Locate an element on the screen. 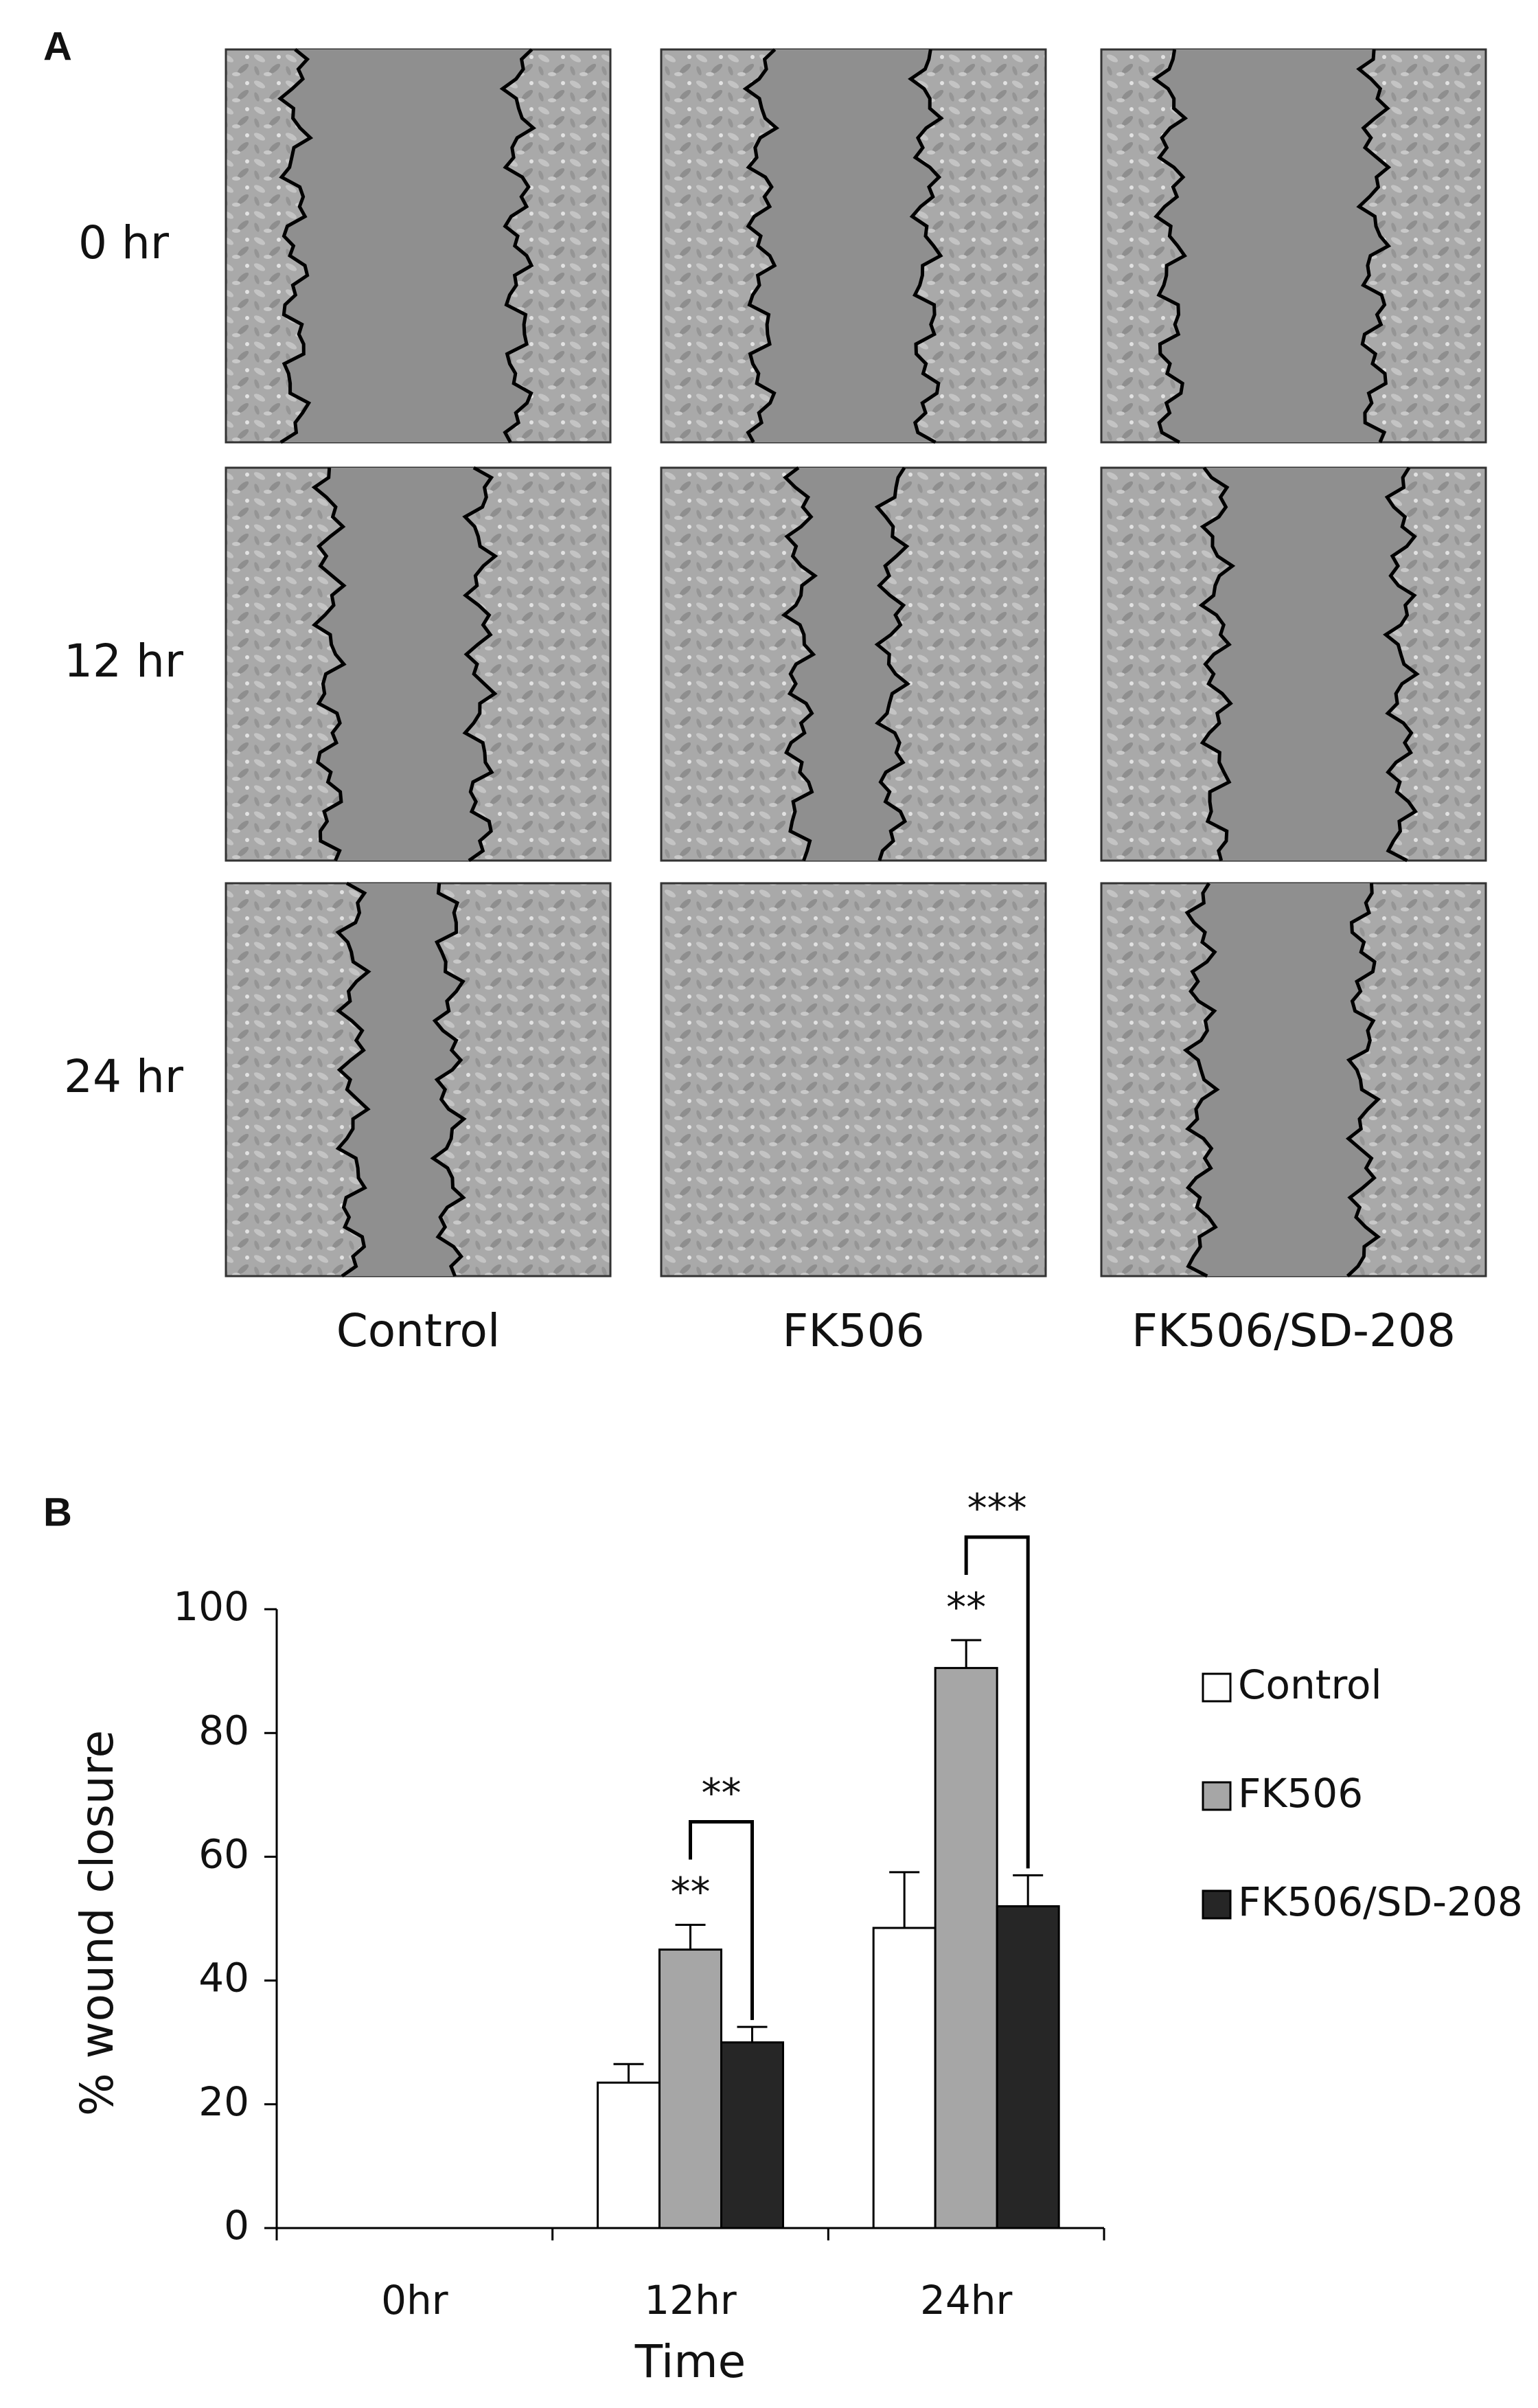  y-tick-label: 20 is located at coordinates (223, 2101).